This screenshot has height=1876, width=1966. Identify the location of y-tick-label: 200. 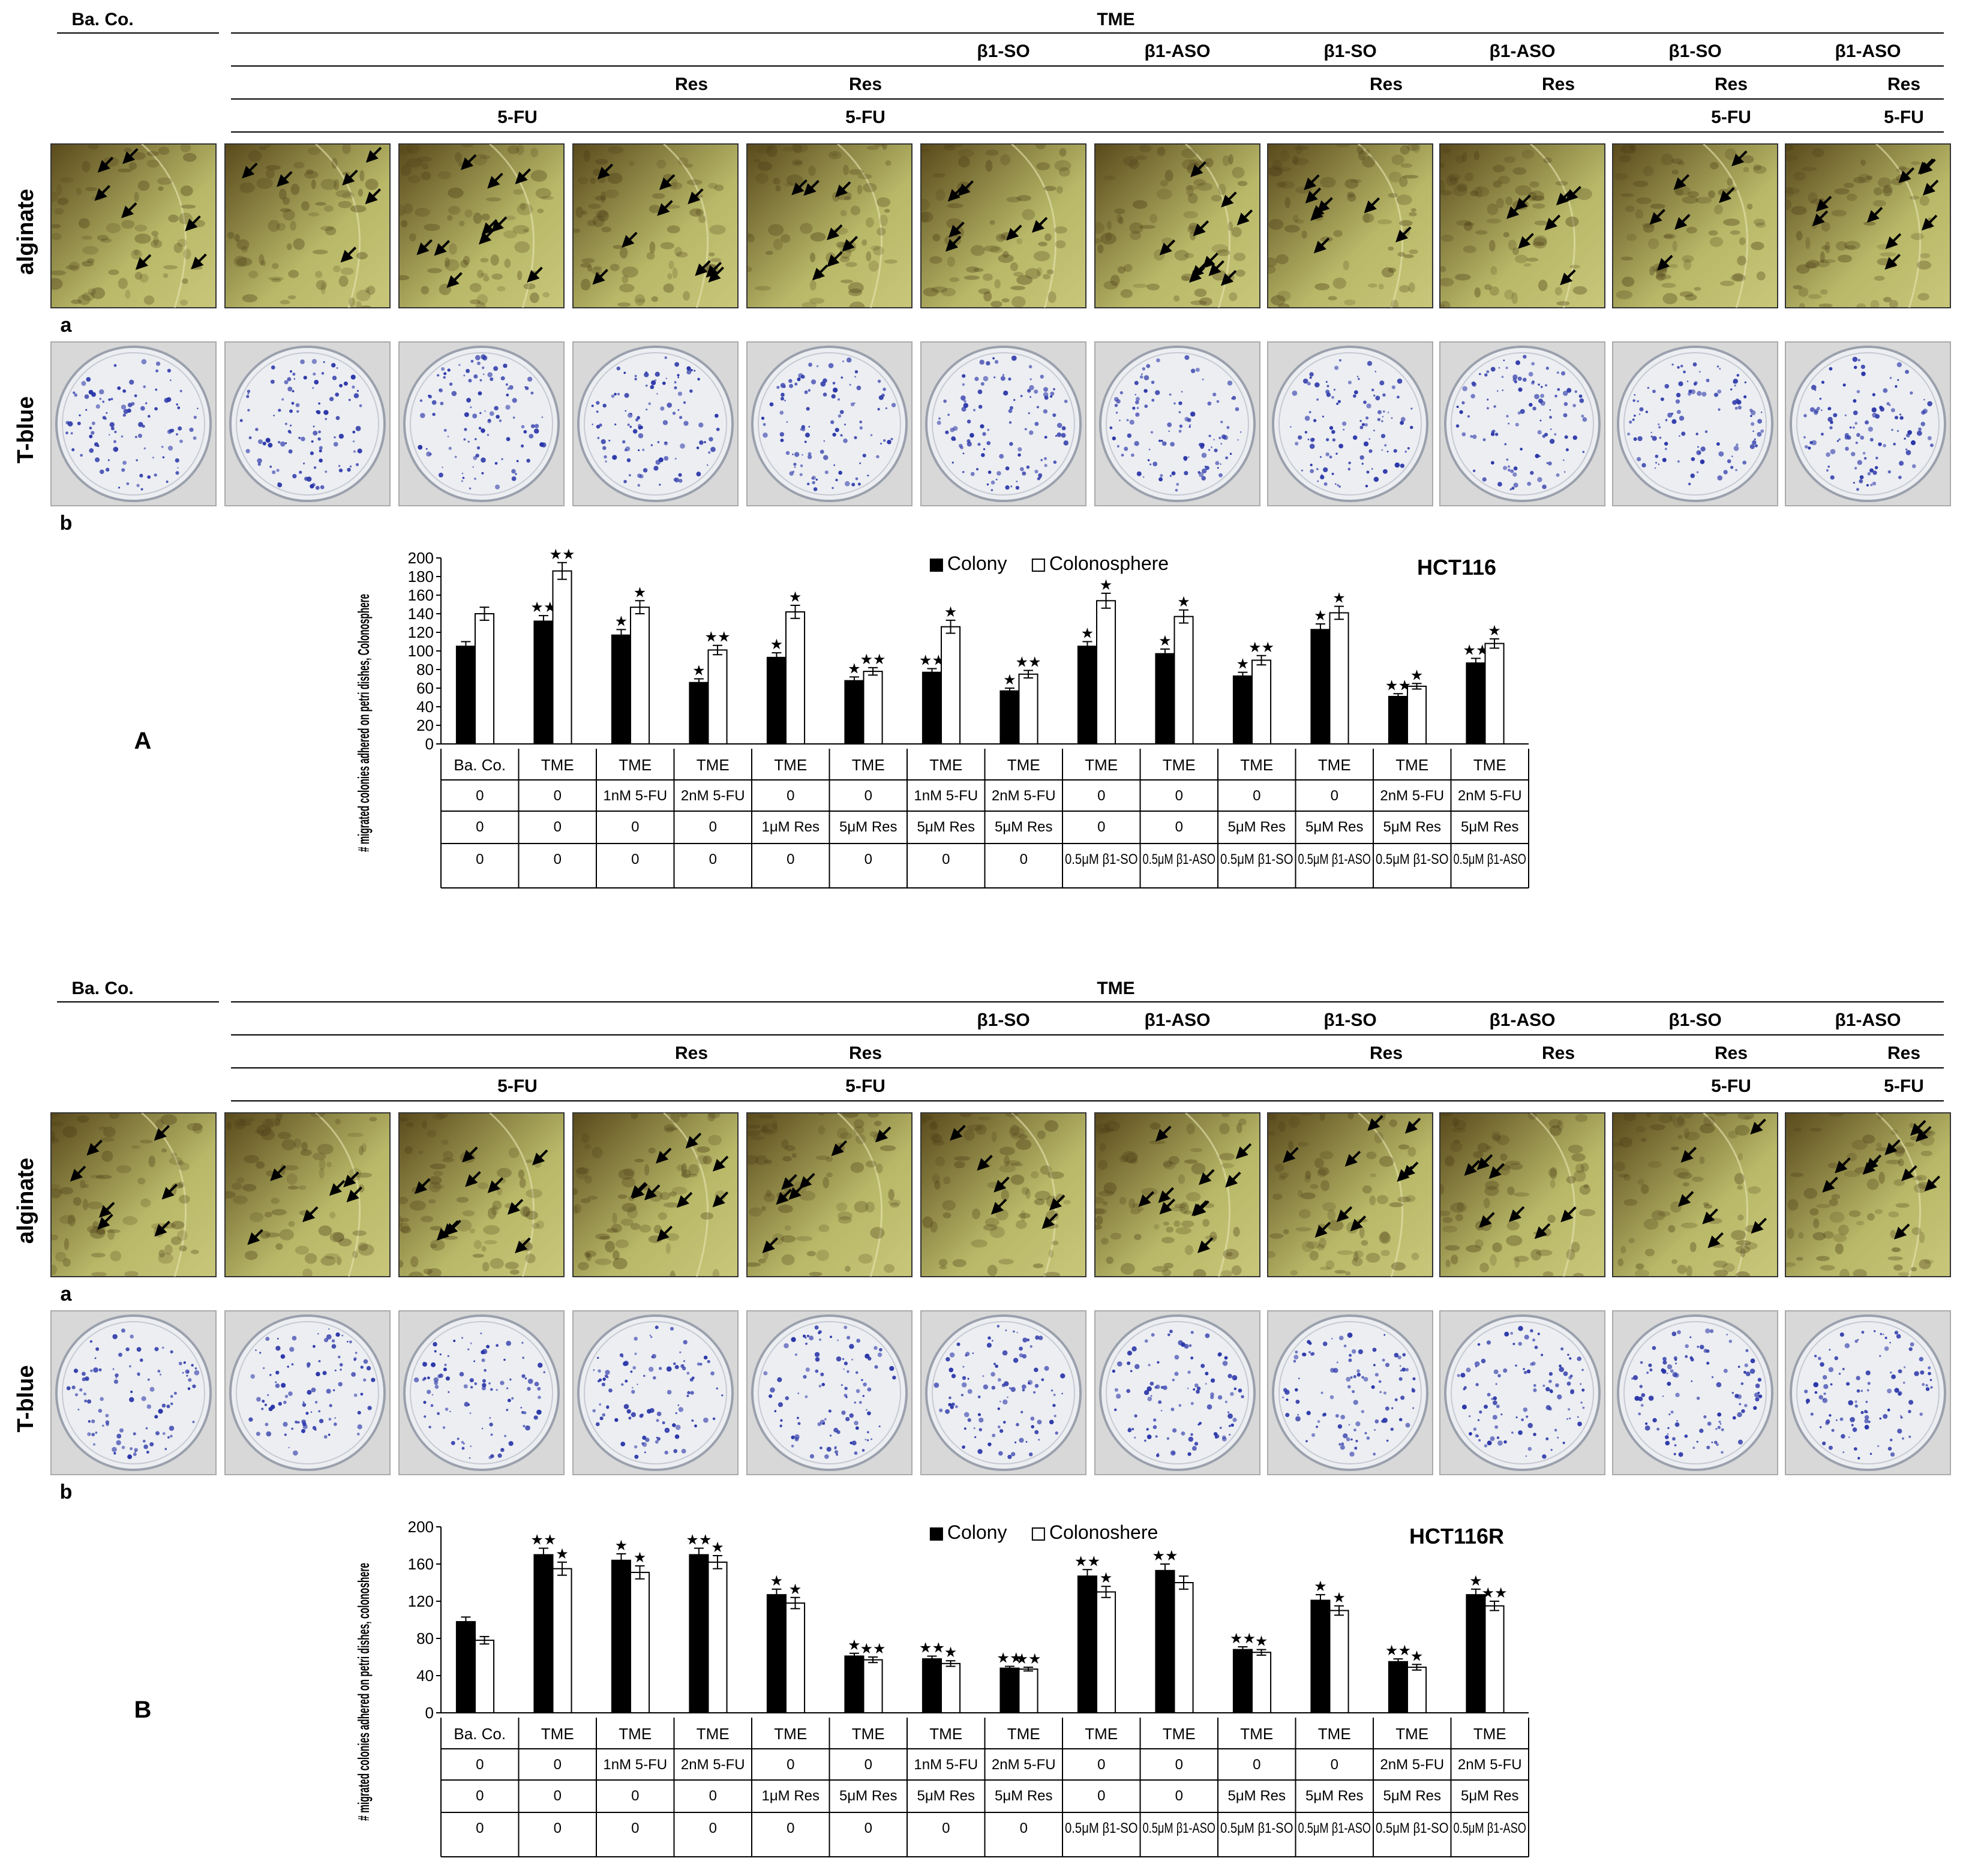
(421, 1527).